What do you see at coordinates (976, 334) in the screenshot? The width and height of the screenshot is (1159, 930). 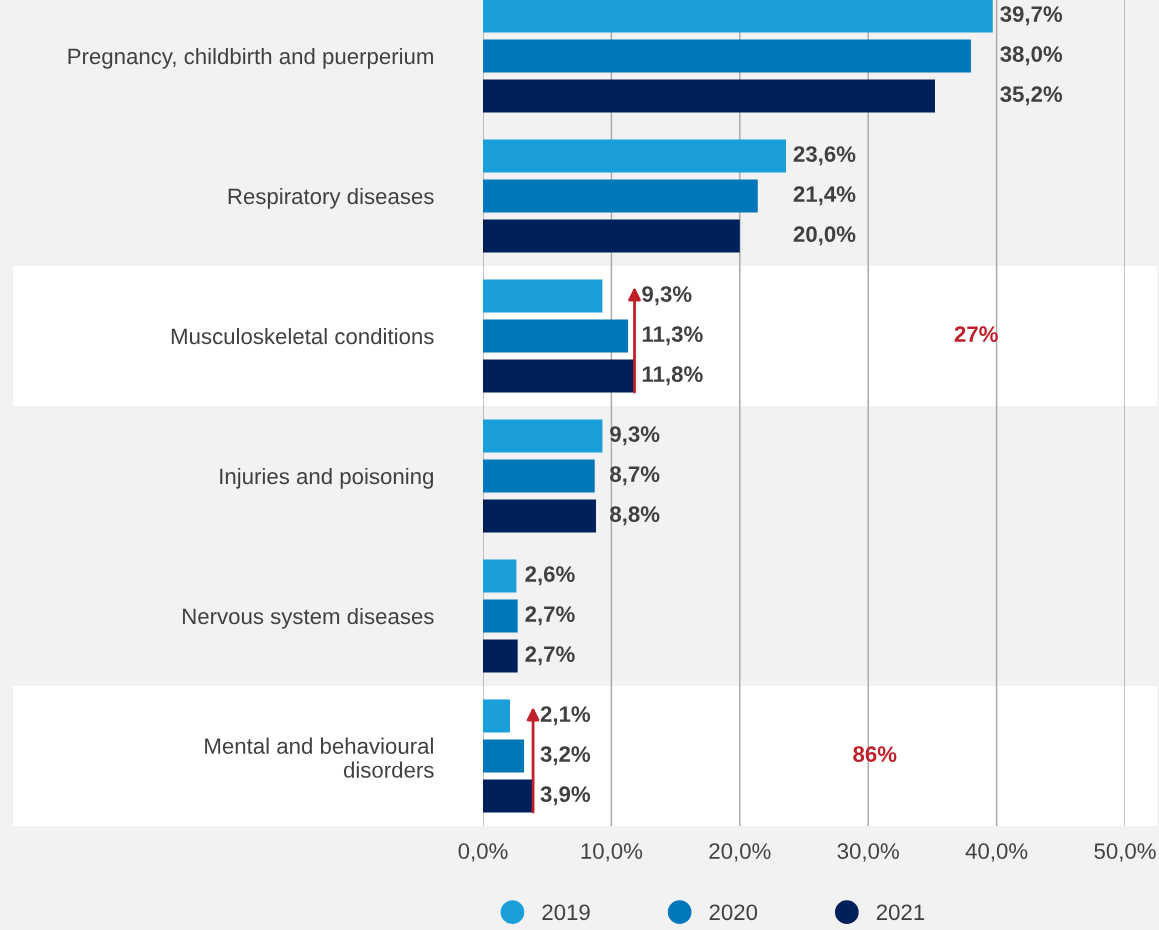 I see `annotation: 27%` at bounding box center [976, 334].